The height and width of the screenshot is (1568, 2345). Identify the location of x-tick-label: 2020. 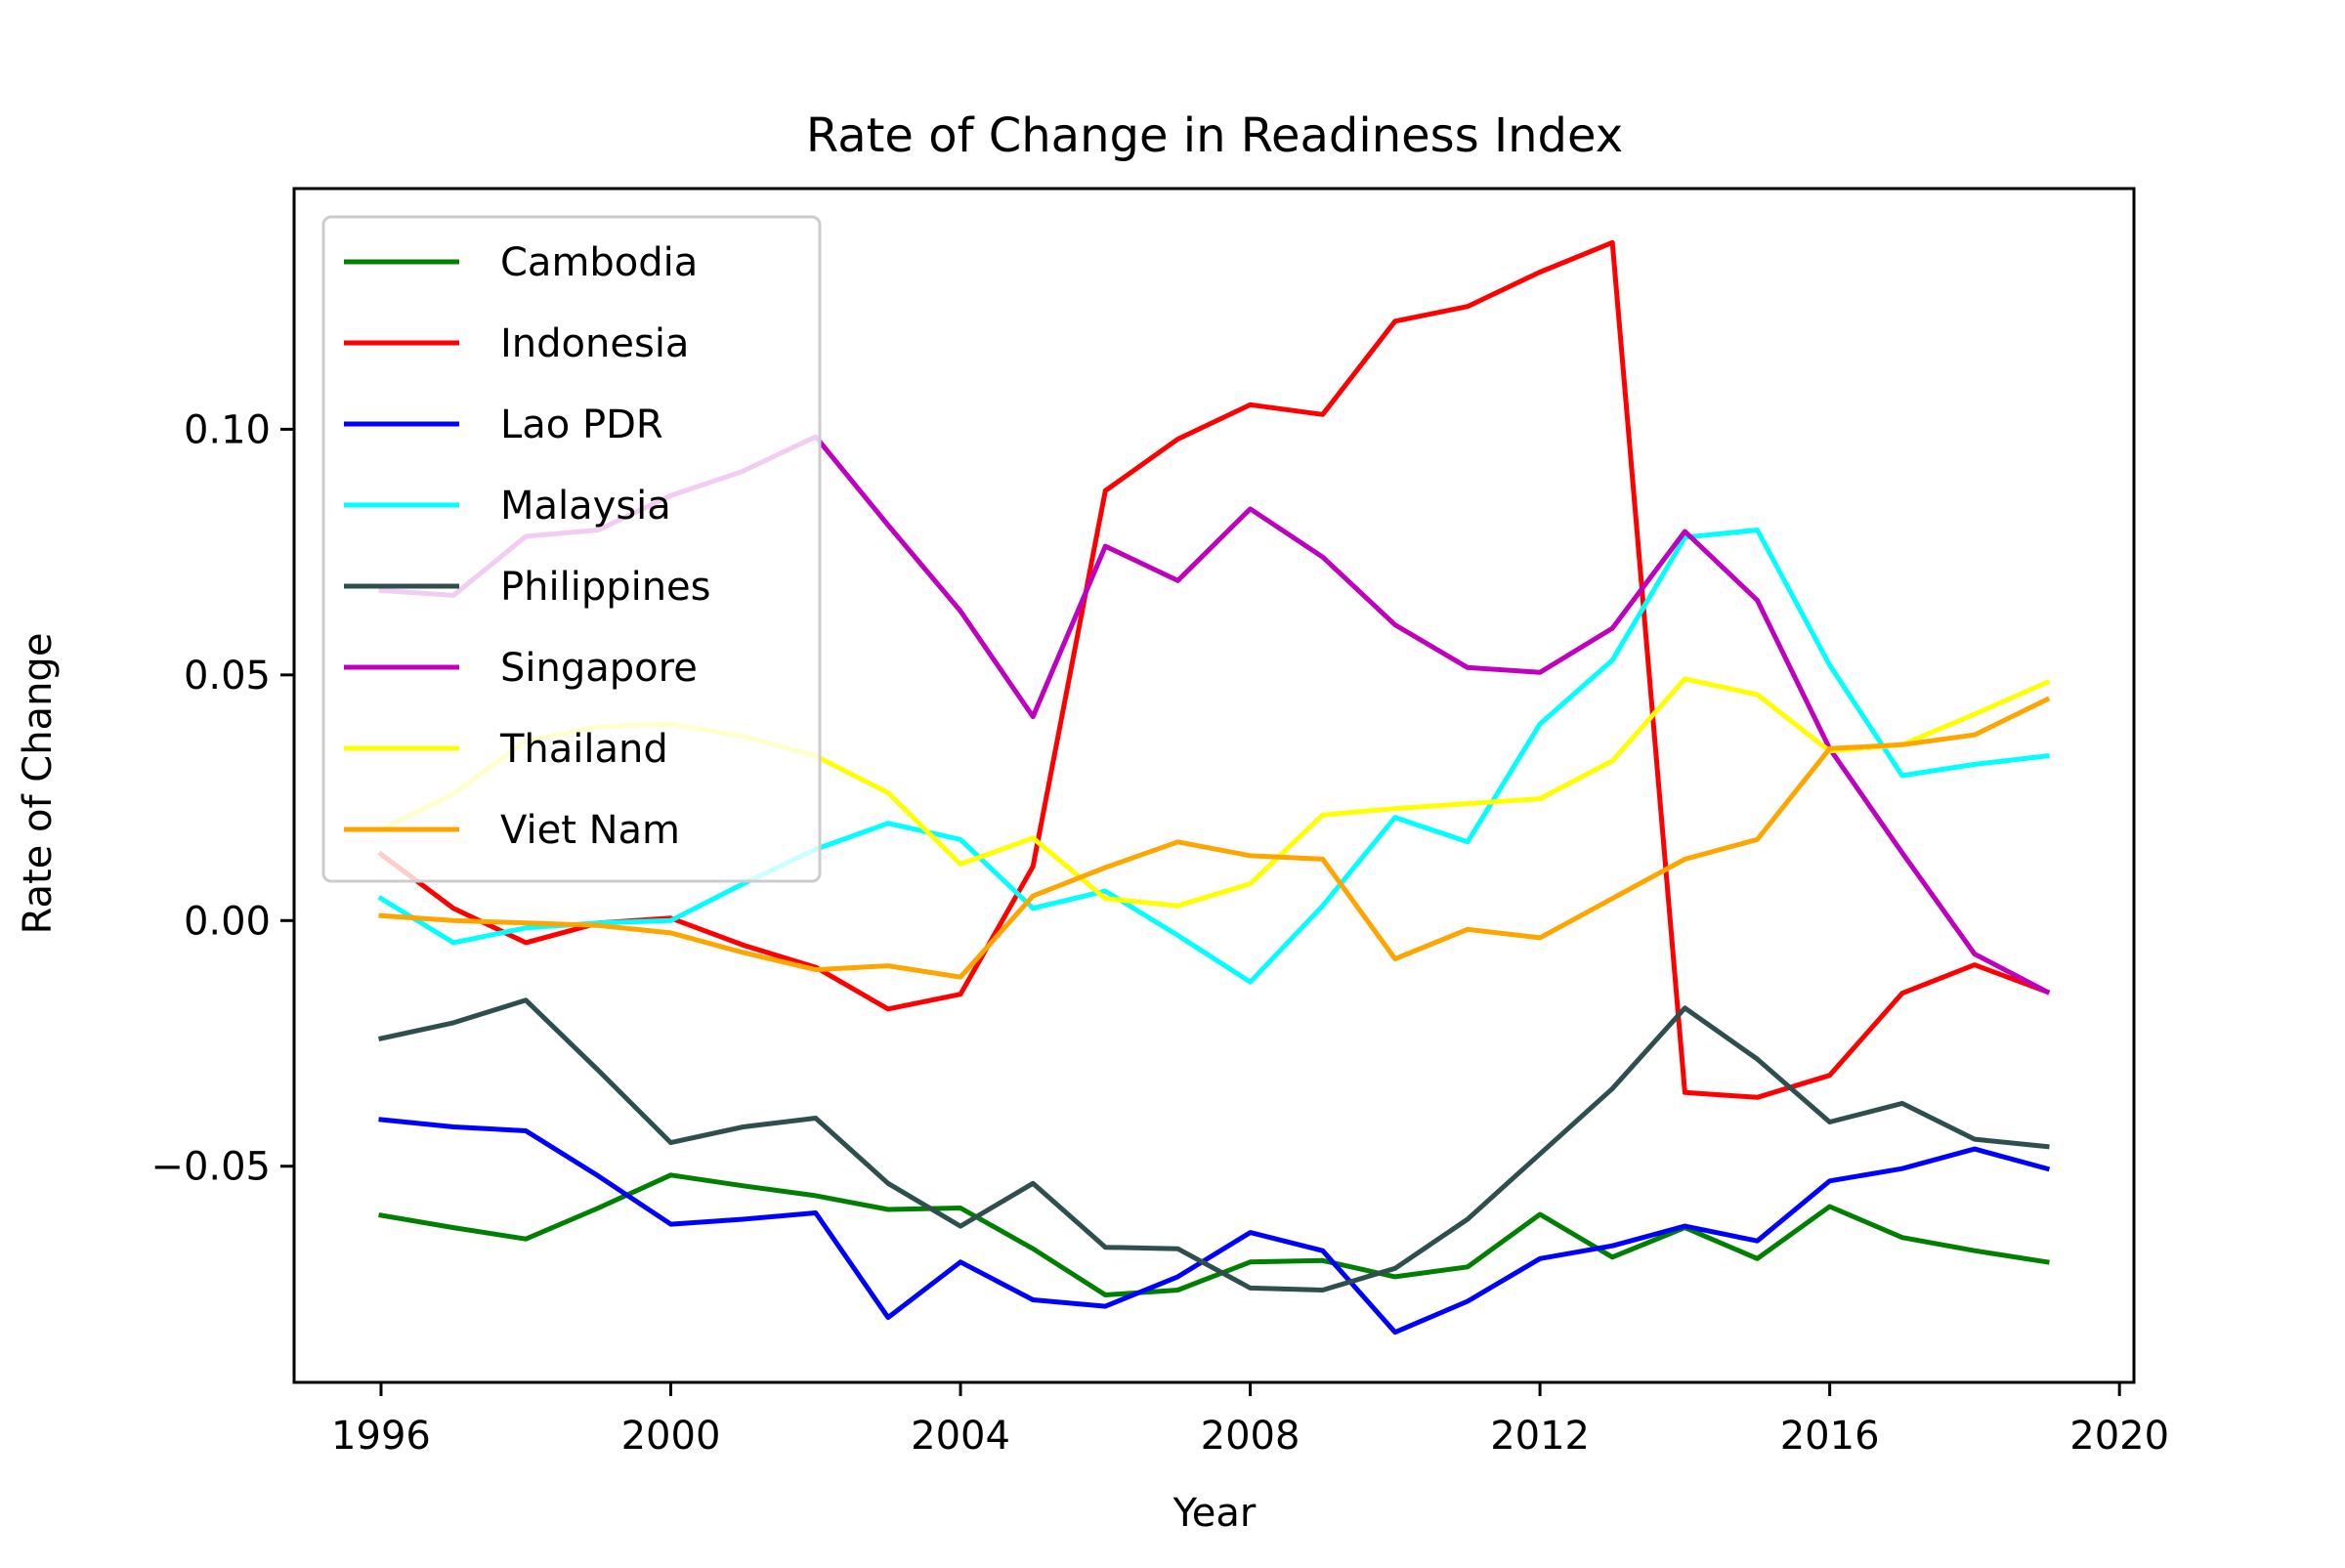
(2119, 1436).